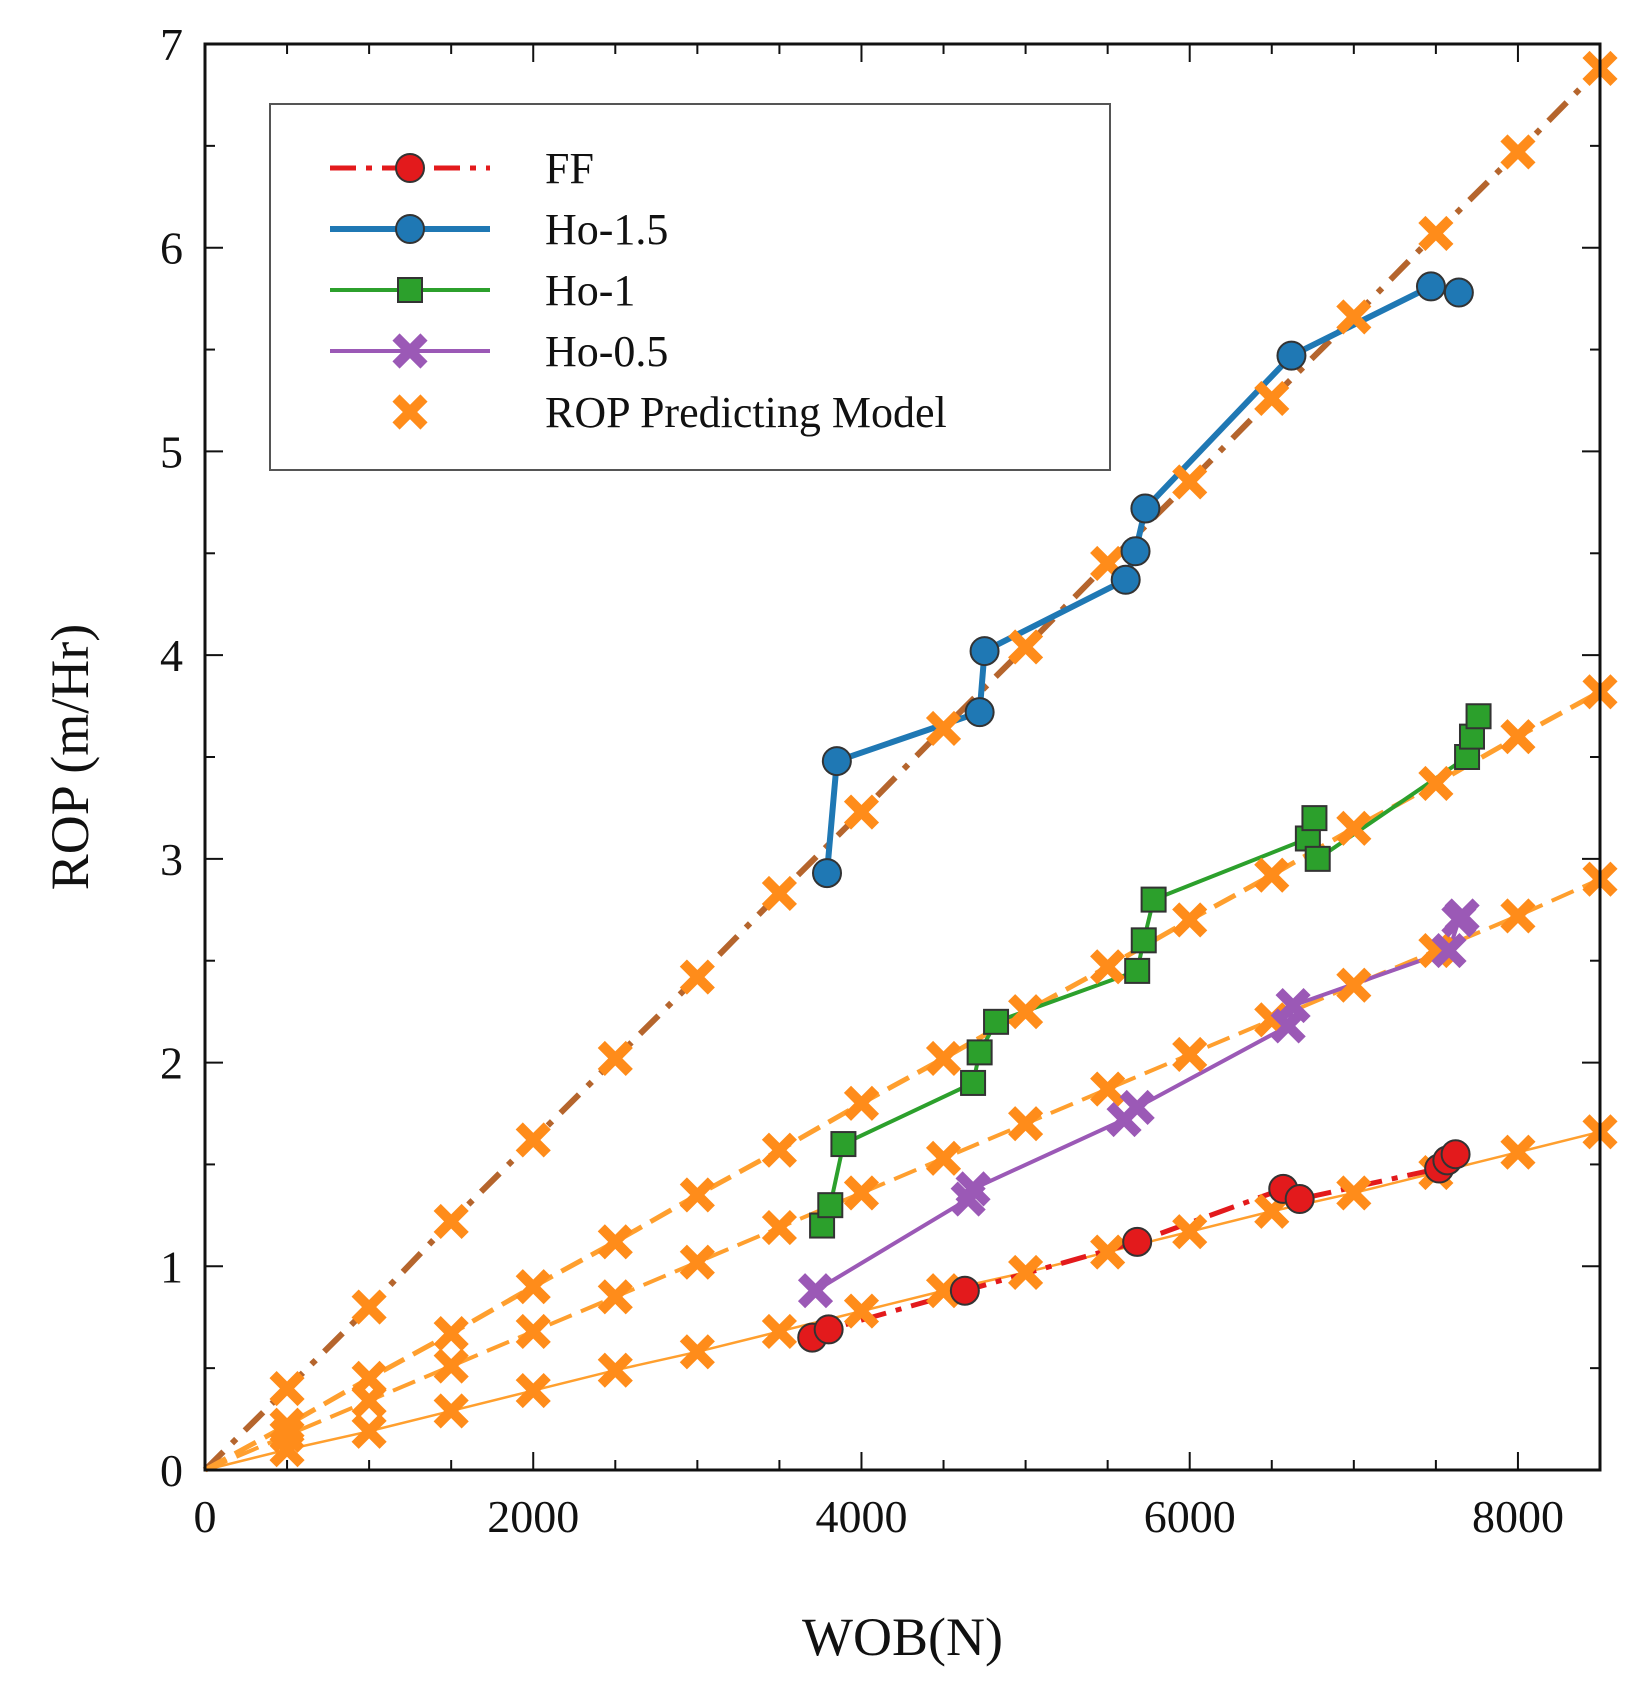  Describe the element at coordinates (590, 290) in the screenshot. I see `legend-label: Ho-1` at that location.